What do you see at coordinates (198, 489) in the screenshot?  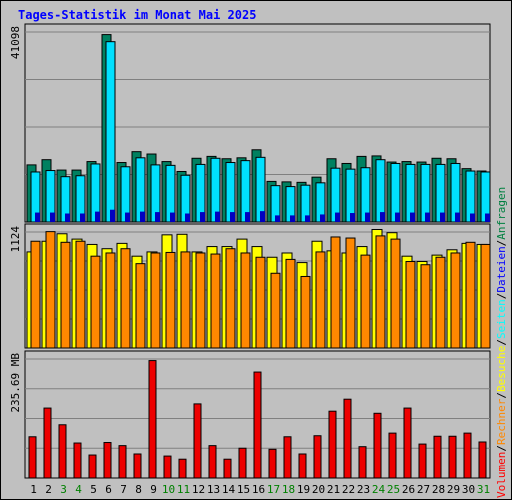 I see `x-tick-12: 12` at bounding box center [198, 489].